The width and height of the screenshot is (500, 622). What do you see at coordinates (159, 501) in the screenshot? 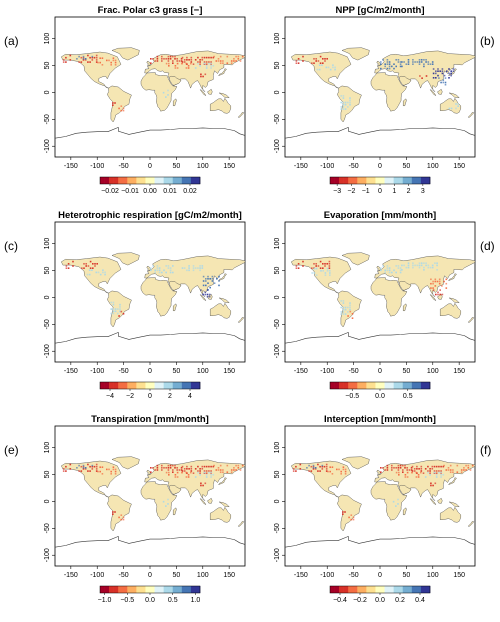
I see `land-africa` at bounding box center [159, 501].